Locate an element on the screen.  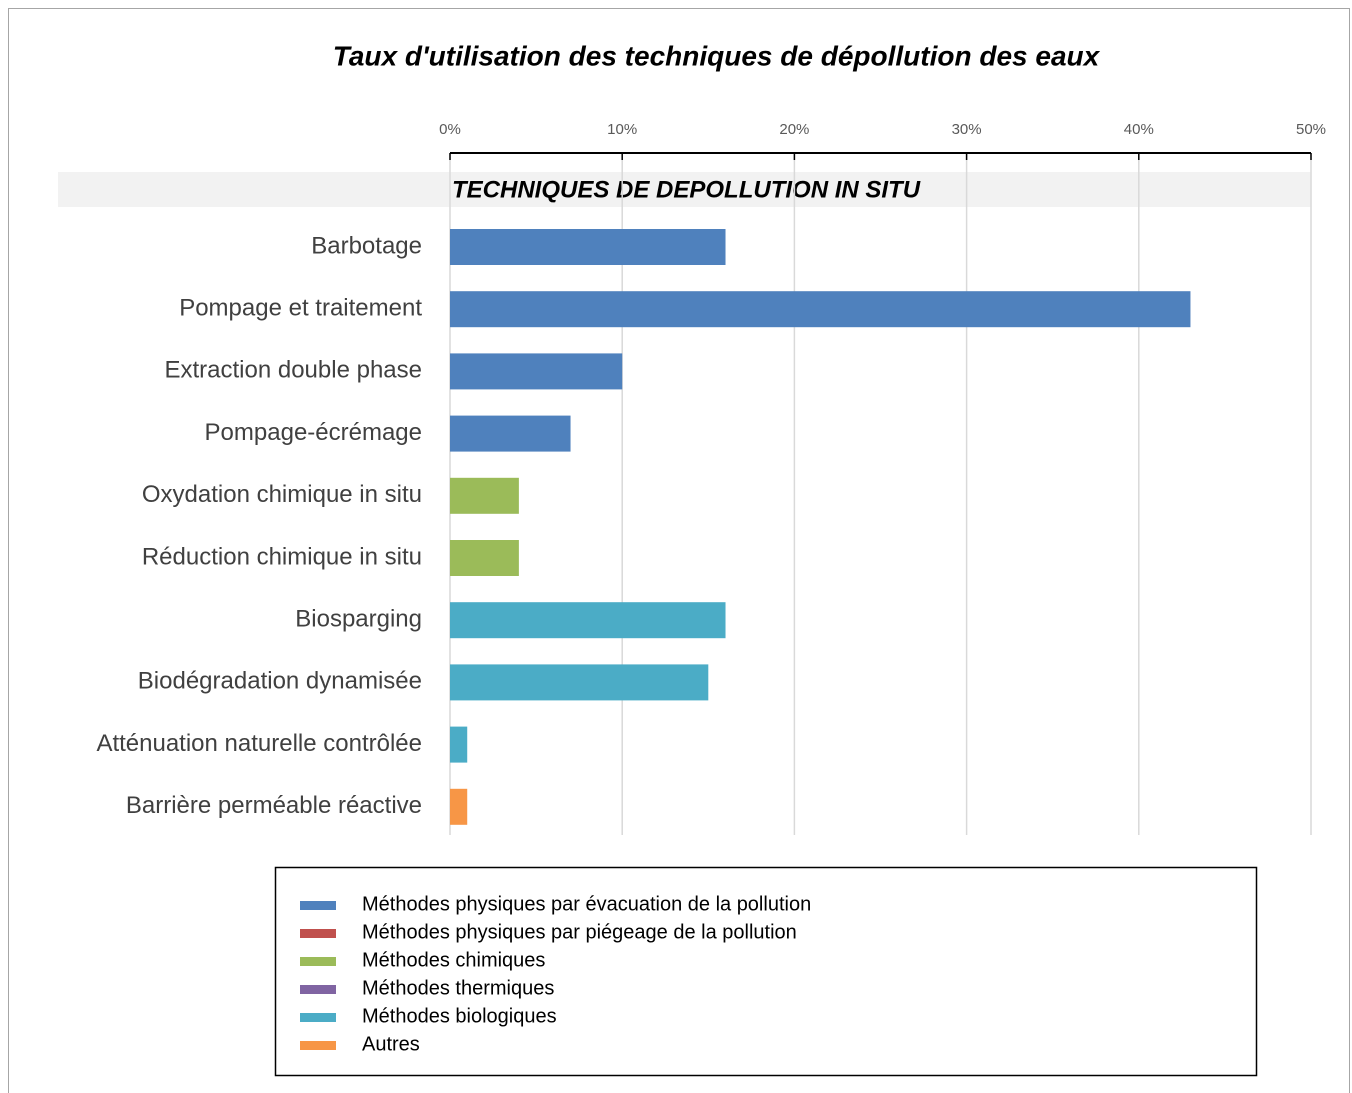
y-tick-label: Atténuation naturelle contrôlée is located at coordinates (259, 743).